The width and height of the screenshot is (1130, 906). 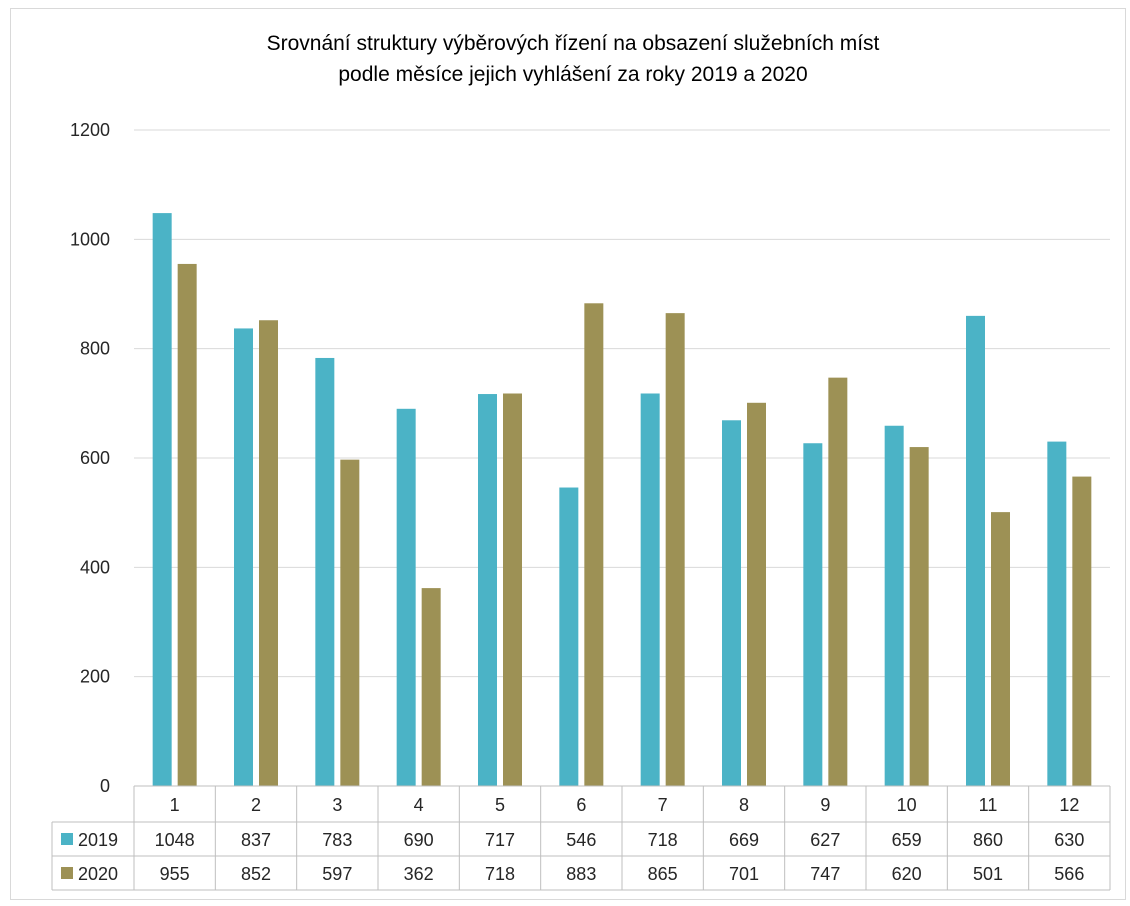 I want to click on x-category-label: 2, so click(x=256, y=805).